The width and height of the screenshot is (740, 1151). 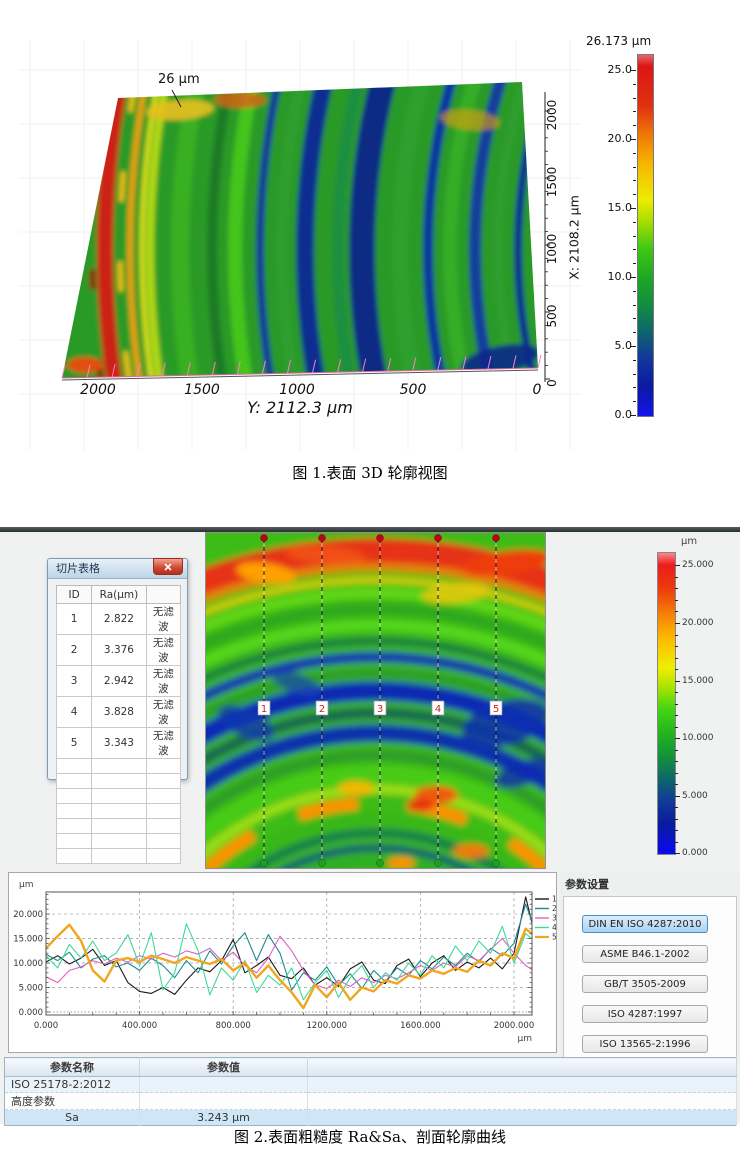 What do you see at coordinates (645, 1044) in the screenshot?
I see `standard-button-5: ISO 13565-2:1996` at bounding box center [645, 1044].